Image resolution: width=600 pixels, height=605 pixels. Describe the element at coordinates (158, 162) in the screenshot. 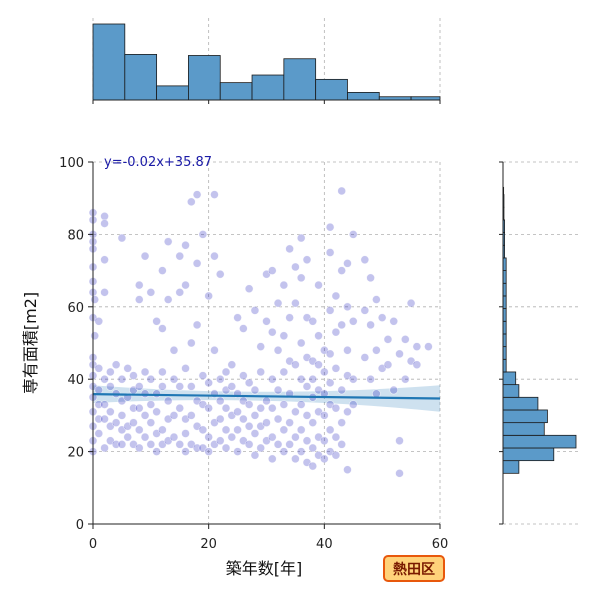

I see `regression-equation-label: y=-0.02x+35.87` at that location.